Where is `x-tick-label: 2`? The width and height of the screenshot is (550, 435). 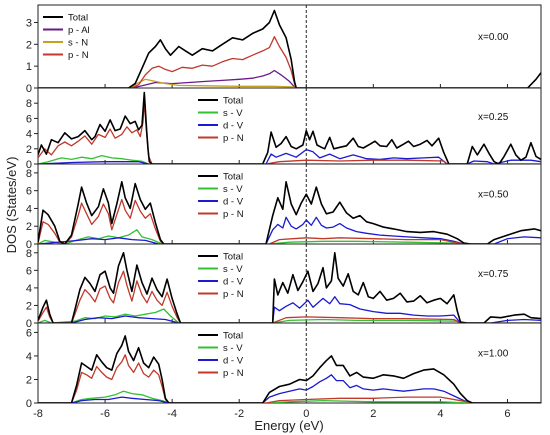 x-tick-label: 2 is located at coordinates (373, 414).